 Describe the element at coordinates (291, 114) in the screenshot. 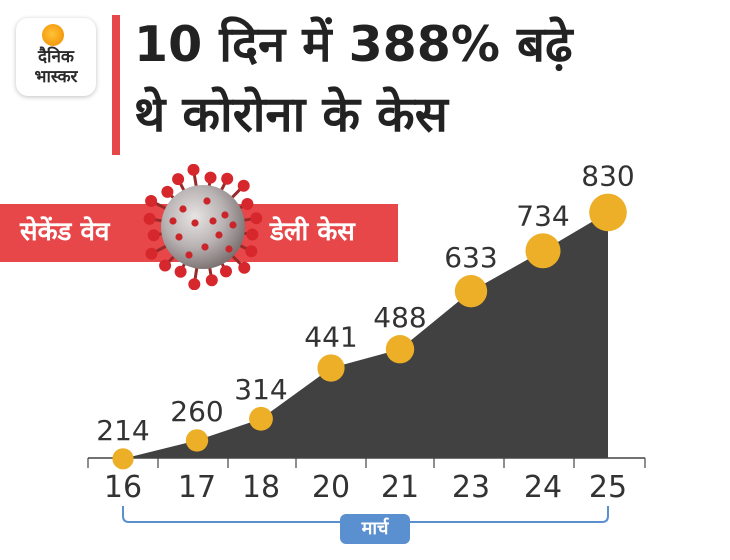

I see `title-line-2: थे कोरोना के केस` at that location.